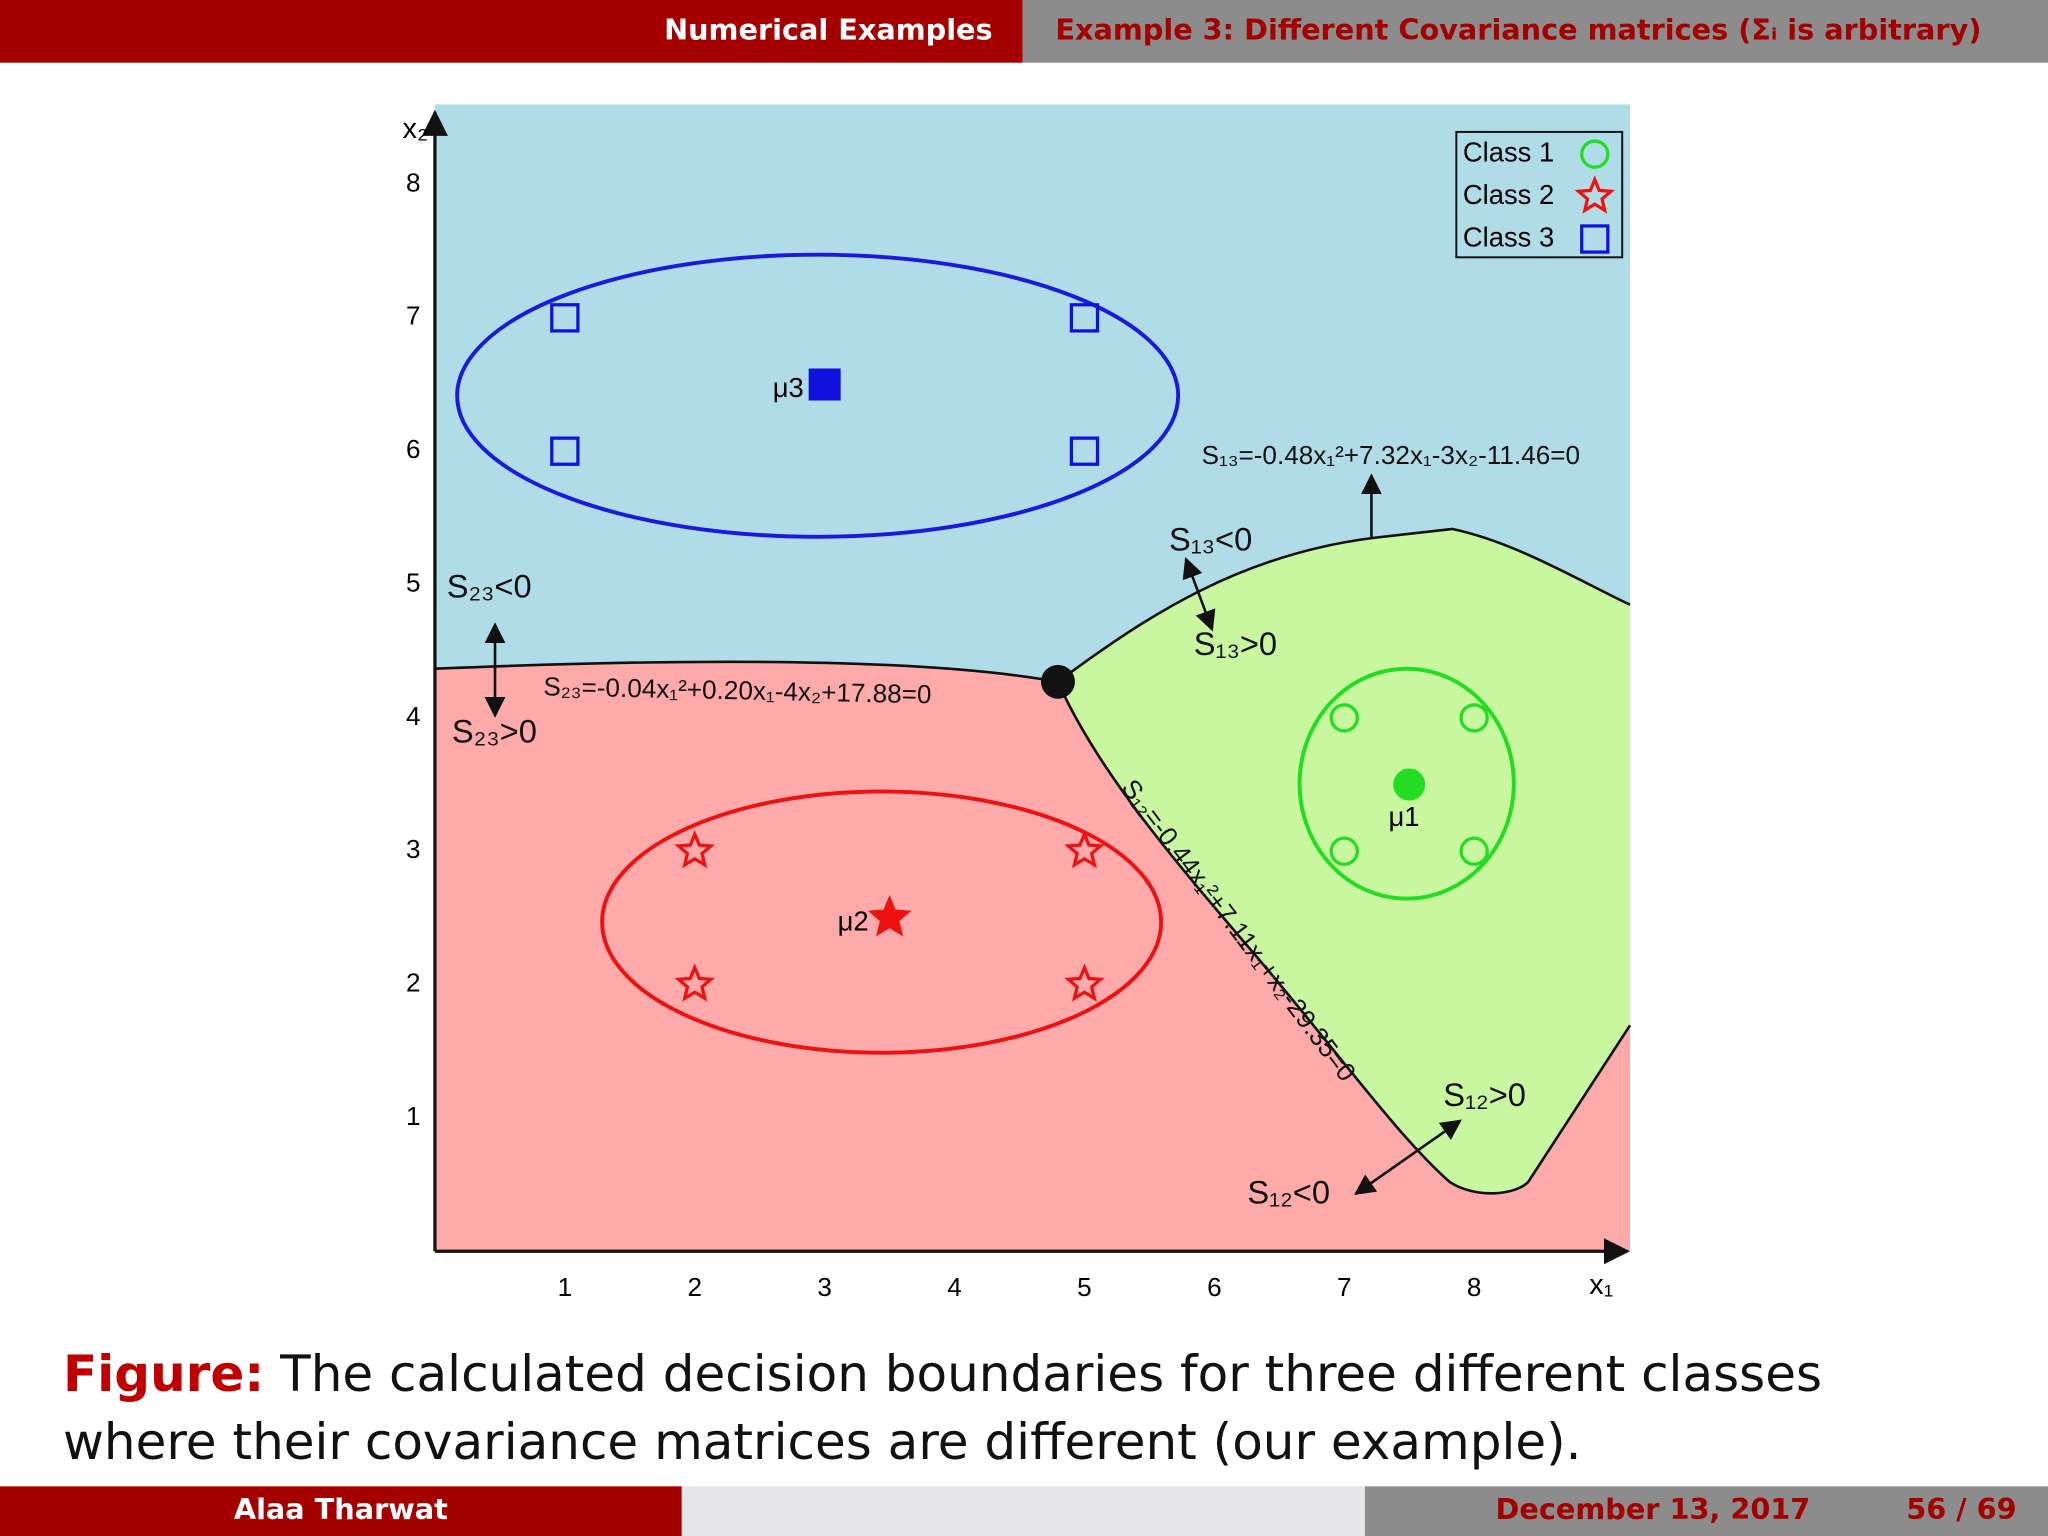 The width and height of the screenshot is (2048, 1536). Describe the element at coordinates (824, 1287) in the screenshot. I see `x-tick-label: 3` at that location.